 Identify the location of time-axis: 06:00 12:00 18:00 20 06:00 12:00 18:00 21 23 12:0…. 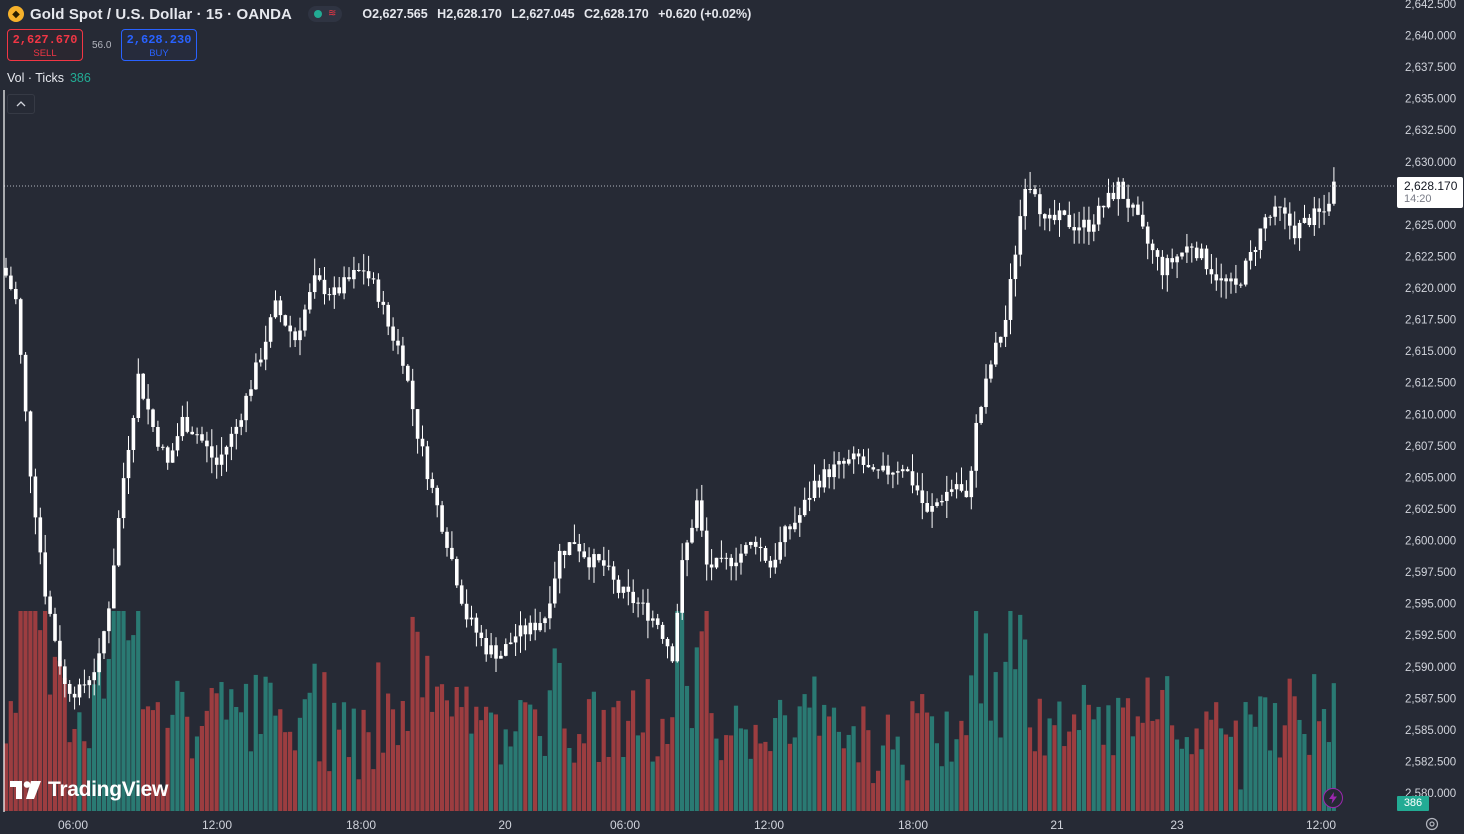
(697, 825).